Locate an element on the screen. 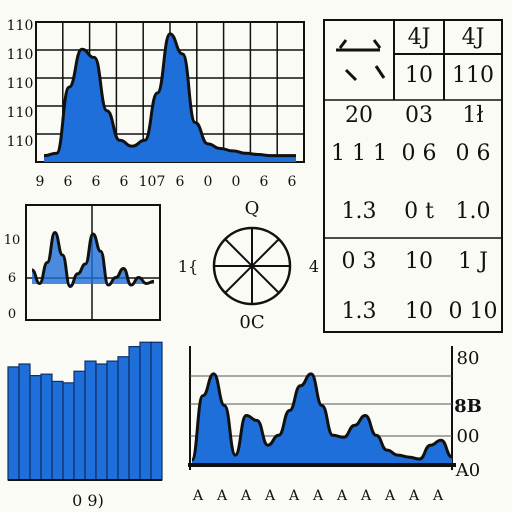 Image resolution: width=512 pixels, height=512 pixels. chart1-area is located at coordinates (170, 98).